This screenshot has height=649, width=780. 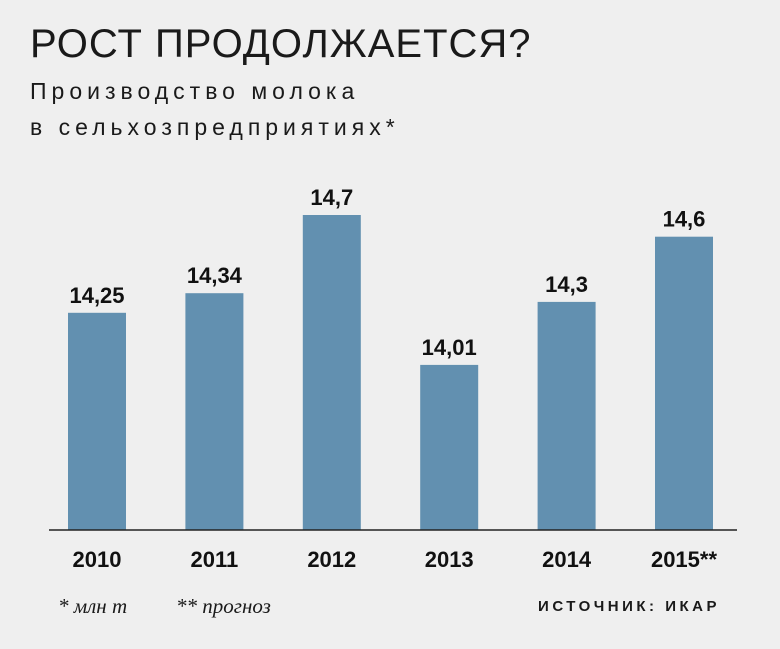 What do you see at coordinates (223, 606) in the screenshot?
I see `footnote-forecast: ** прогноз` at bounding box center [223, 606].